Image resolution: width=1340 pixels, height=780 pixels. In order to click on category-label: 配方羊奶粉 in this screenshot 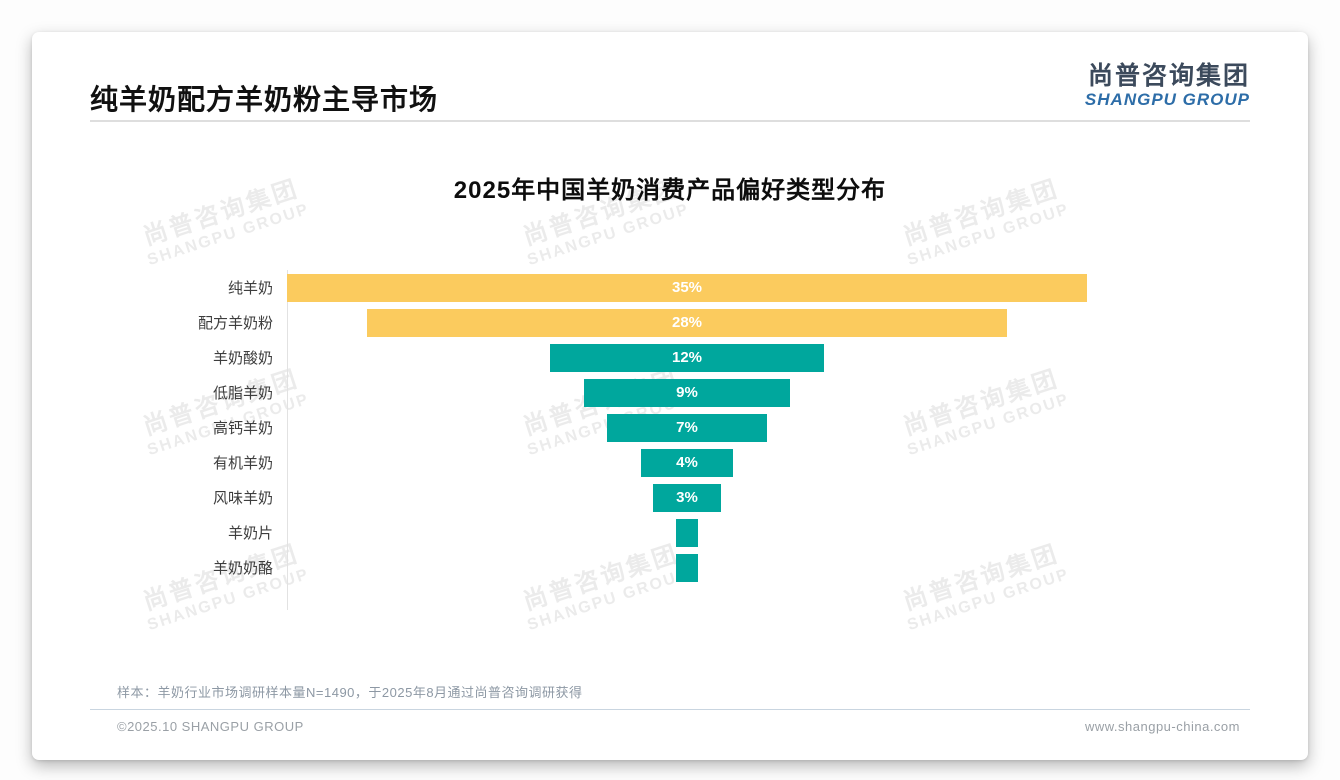, I will do `click(235, 323)`.